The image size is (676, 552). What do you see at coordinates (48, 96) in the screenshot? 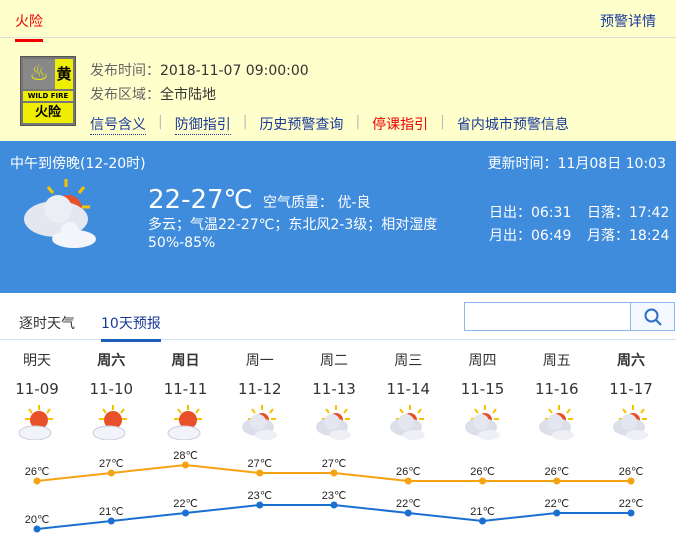
I see `sign-en: WILD FIRE` at bounding box center [48, 96].